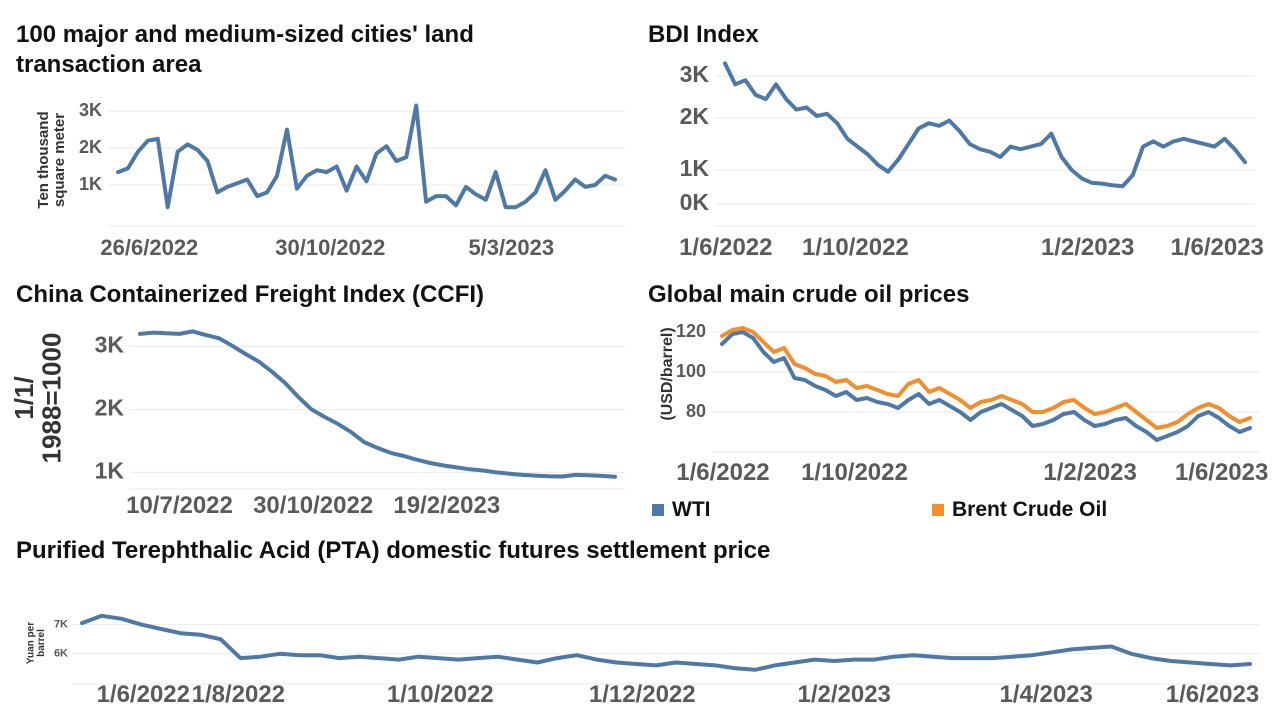  Describe the element at coordinates (1087, 247) in the screenshot. I see `bdi-xtick: 1/2/2023` at that location.